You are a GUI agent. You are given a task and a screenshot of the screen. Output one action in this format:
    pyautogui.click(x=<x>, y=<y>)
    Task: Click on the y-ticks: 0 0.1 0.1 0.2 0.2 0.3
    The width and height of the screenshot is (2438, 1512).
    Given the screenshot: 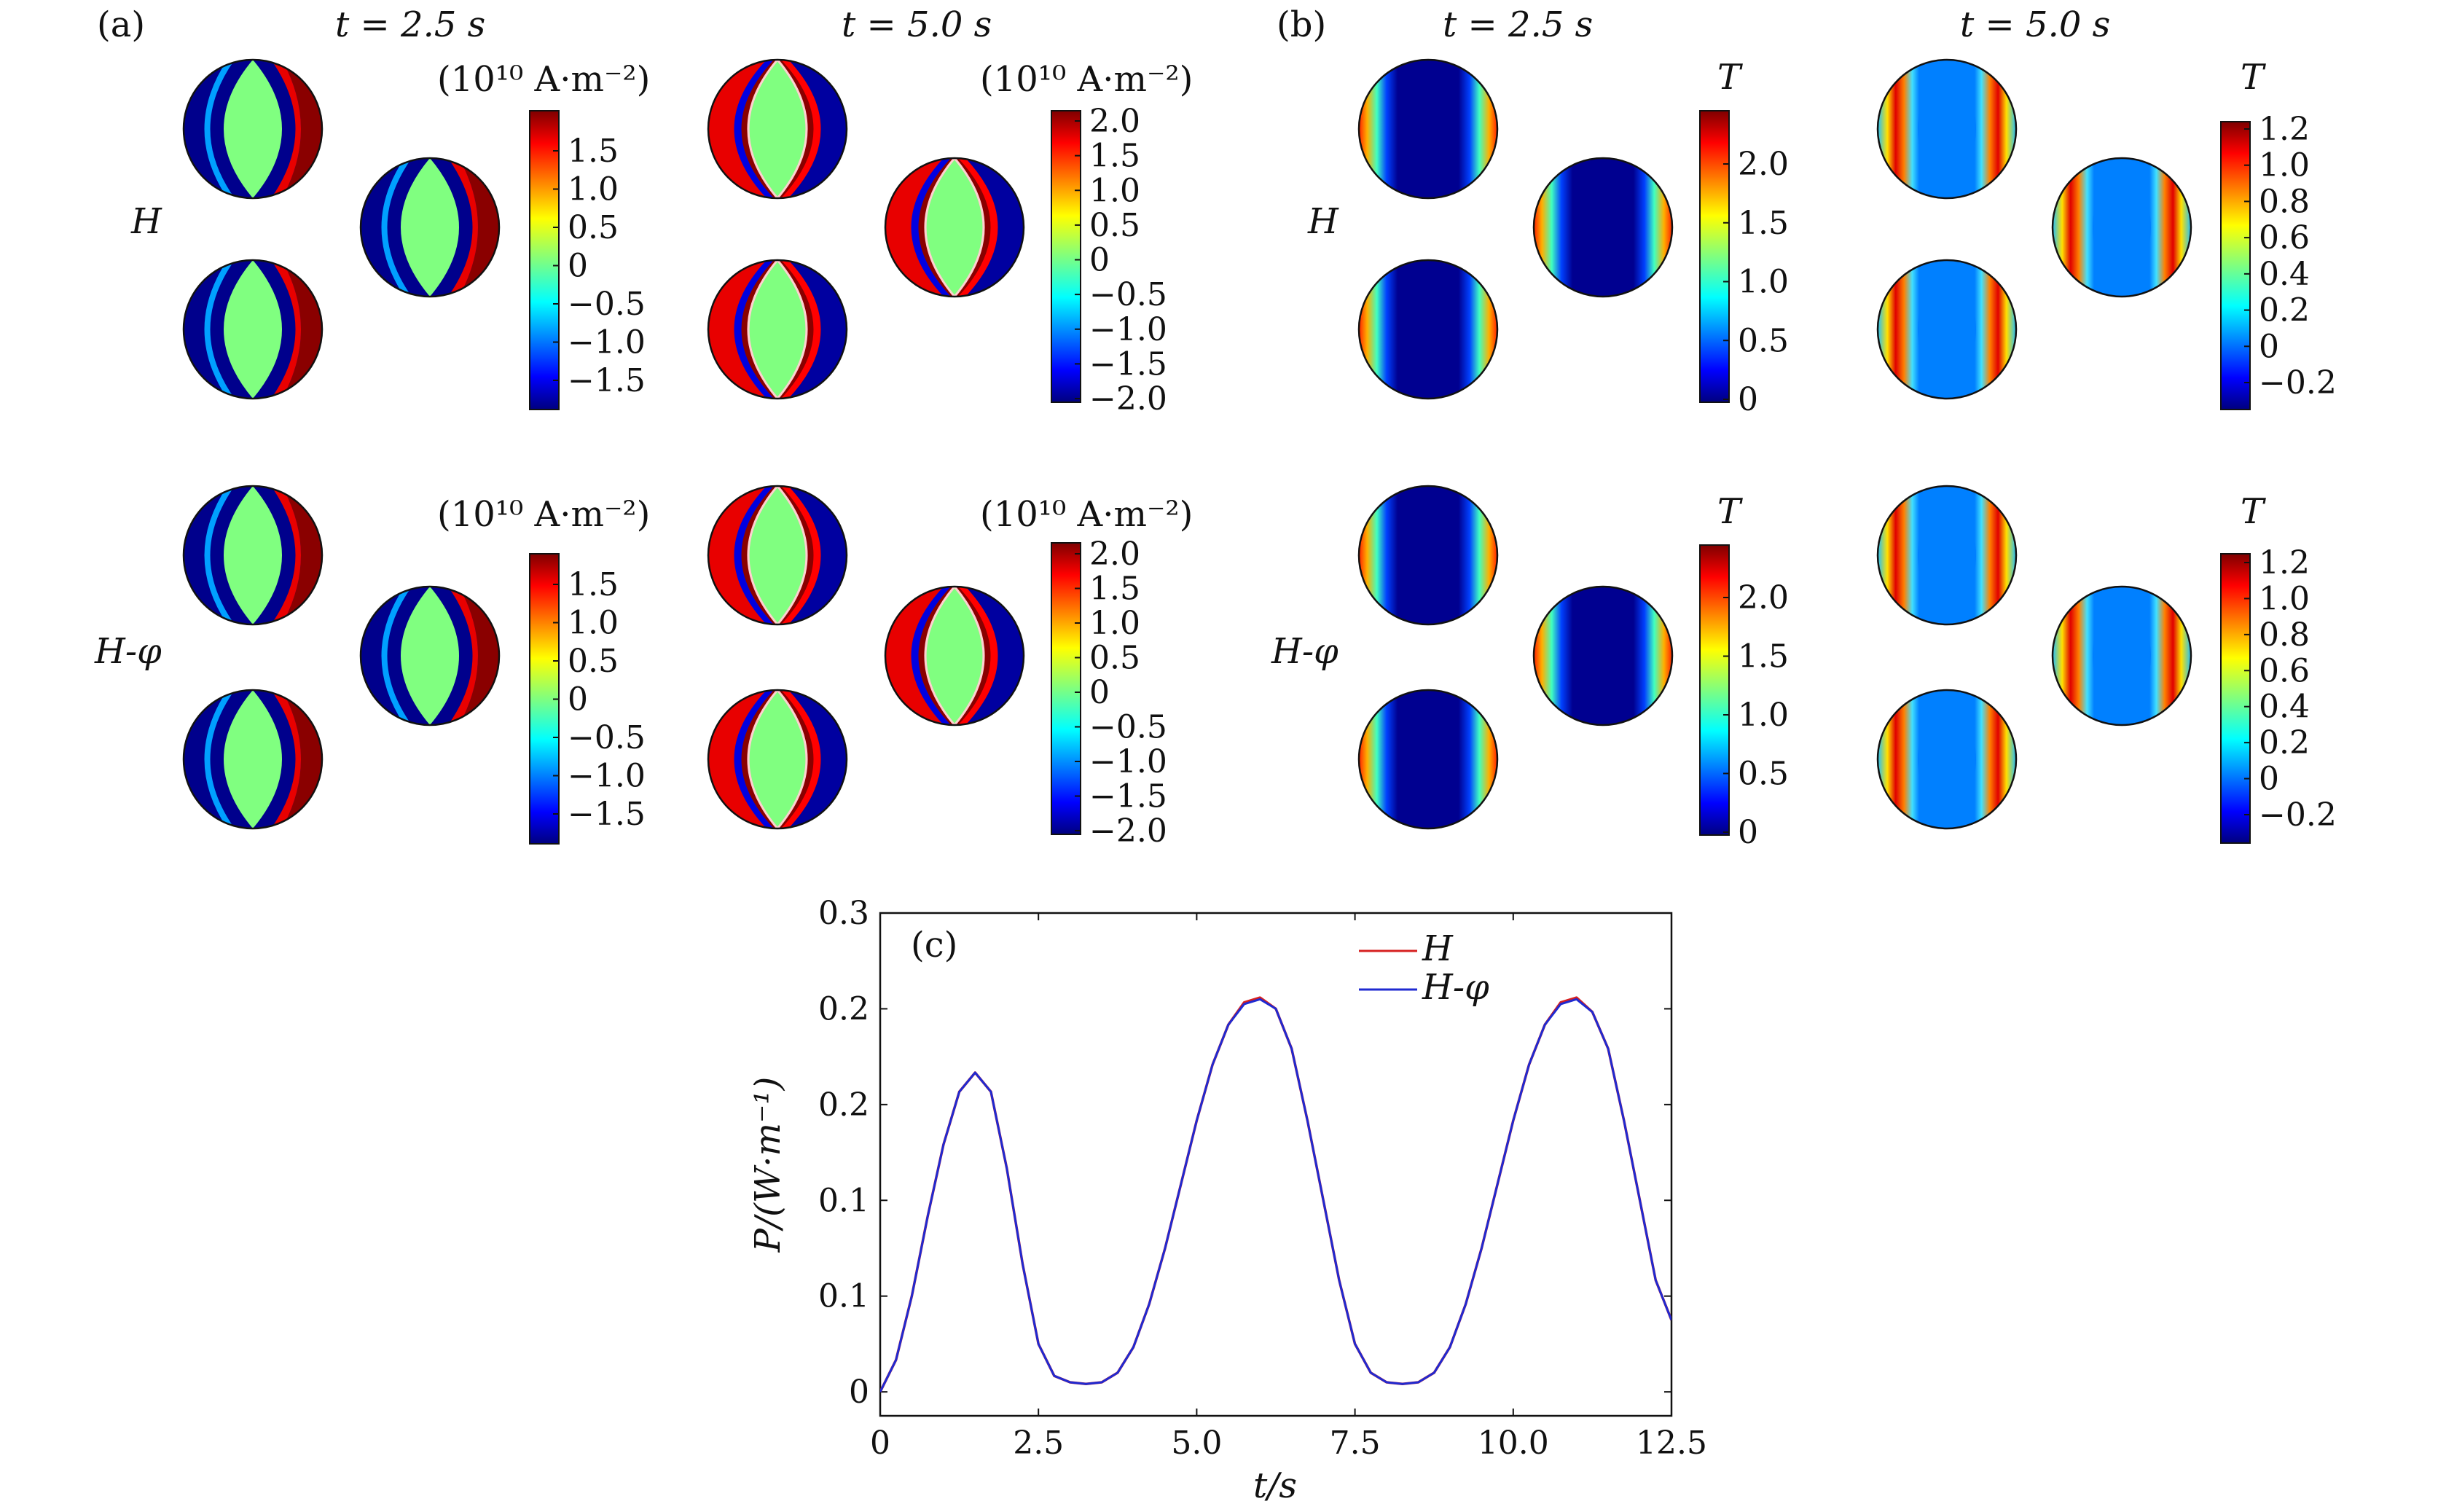 What is the action you would take?
    pyautogui.click(x=1244, y=1153)
    